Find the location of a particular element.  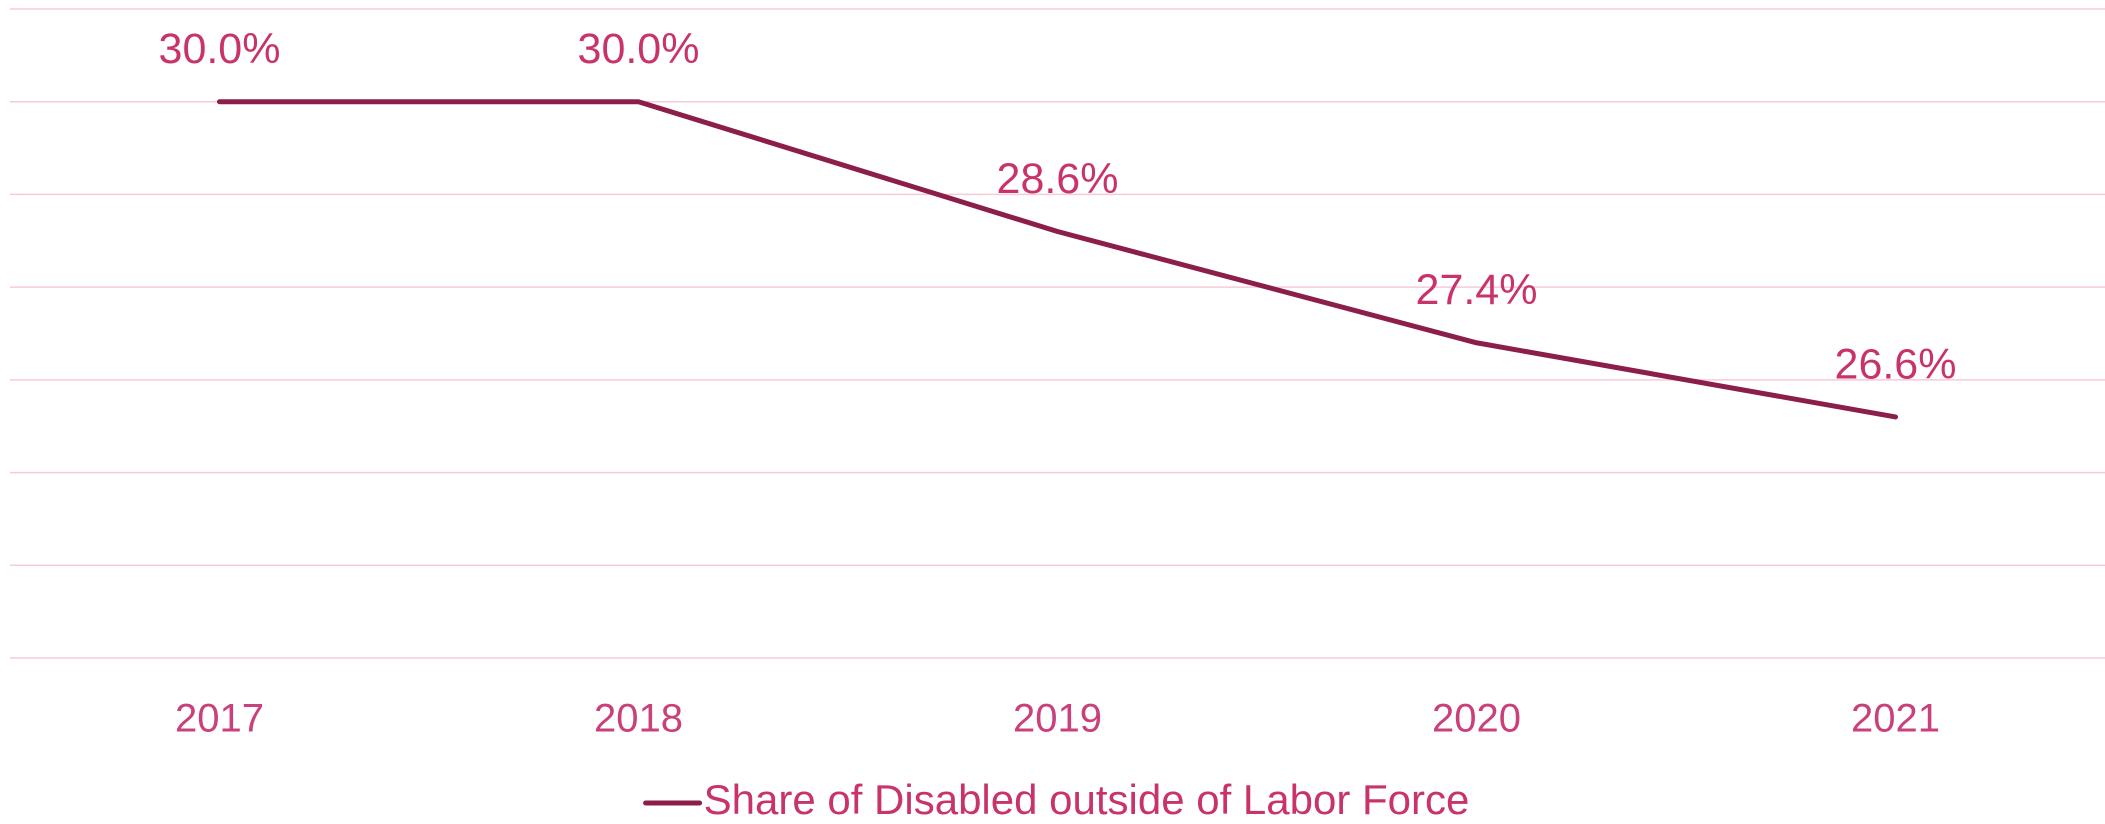

x-tick-label: 2021 is located at coordinates (1895, 719).